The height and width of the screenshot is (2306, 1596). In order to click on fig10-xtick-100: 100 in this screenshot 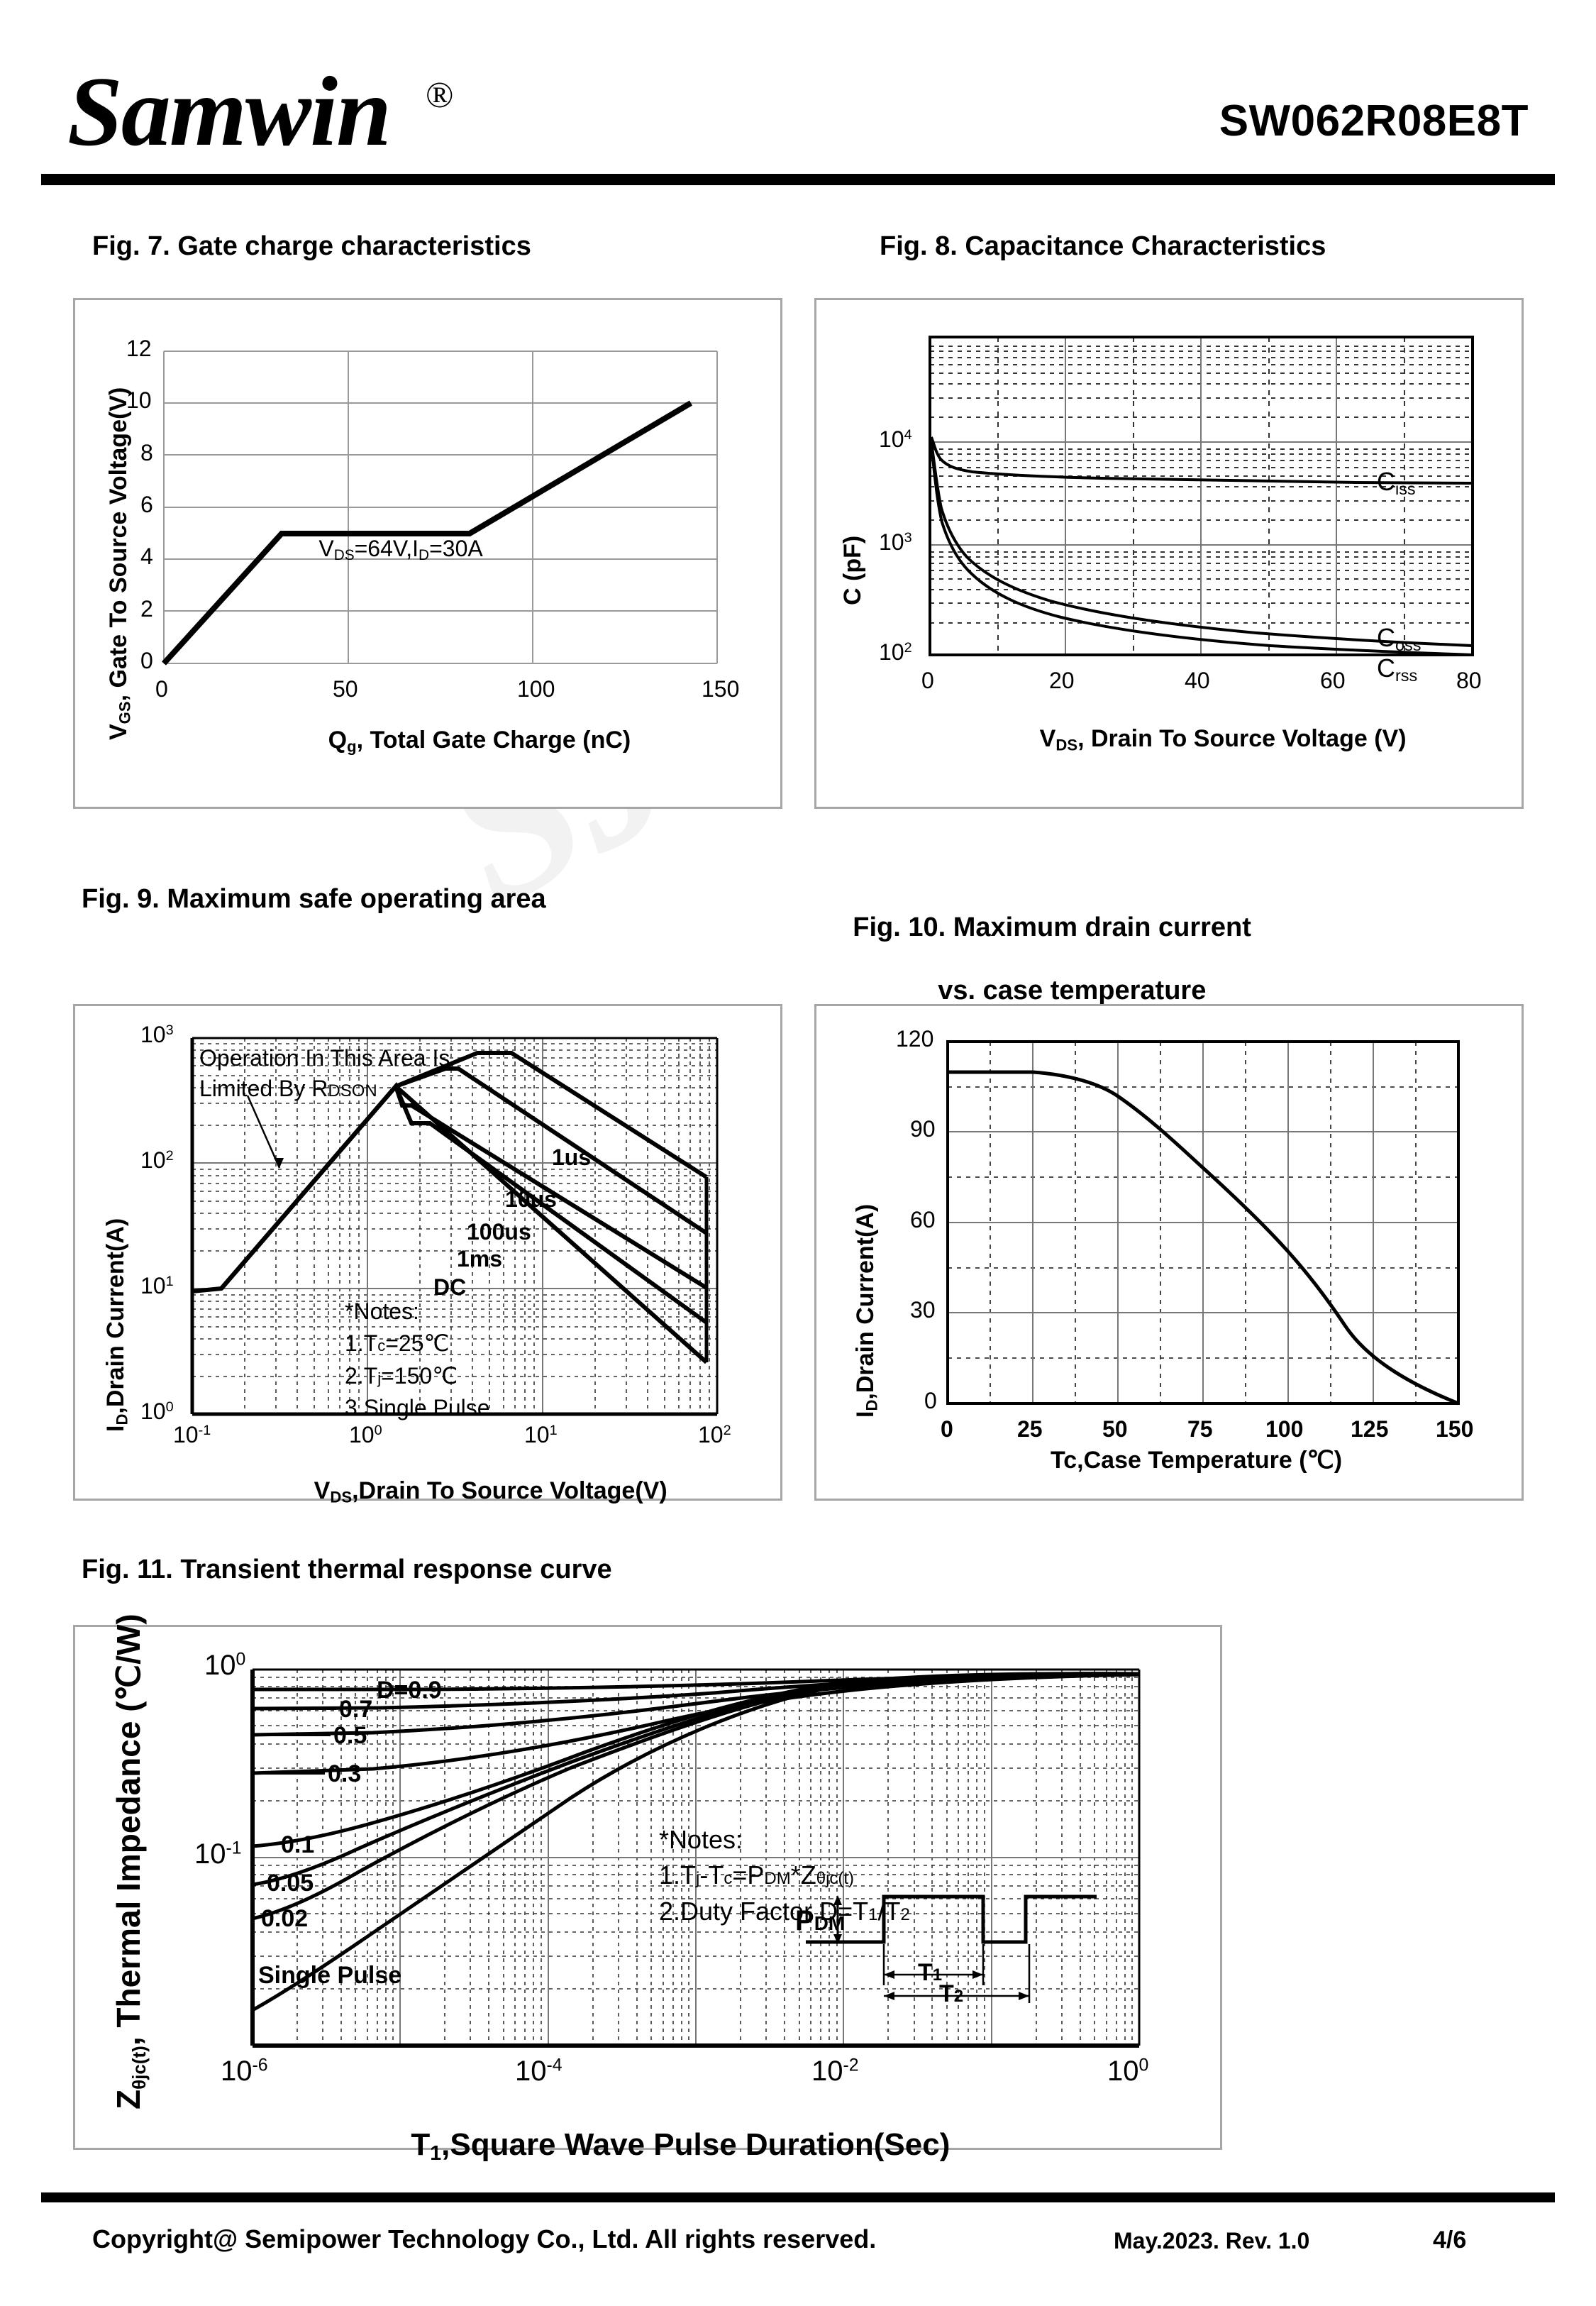, I will do `click(1284, 1429)`.